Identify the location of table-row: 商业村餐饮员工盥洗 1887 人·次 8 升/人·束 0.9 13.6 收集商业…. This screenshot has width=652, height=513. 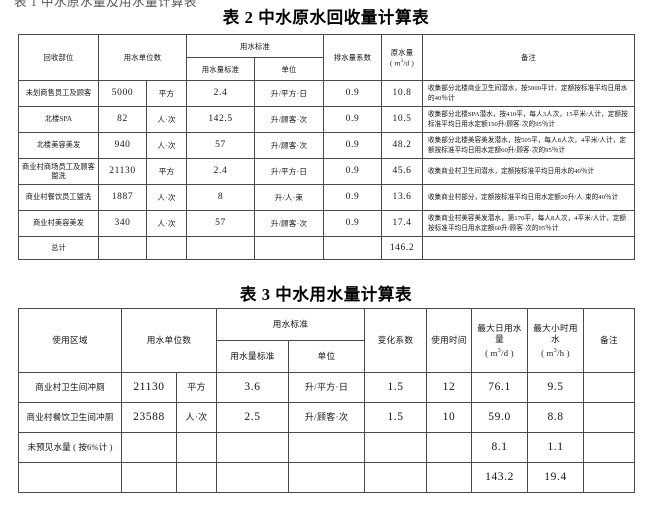
(327, 197).